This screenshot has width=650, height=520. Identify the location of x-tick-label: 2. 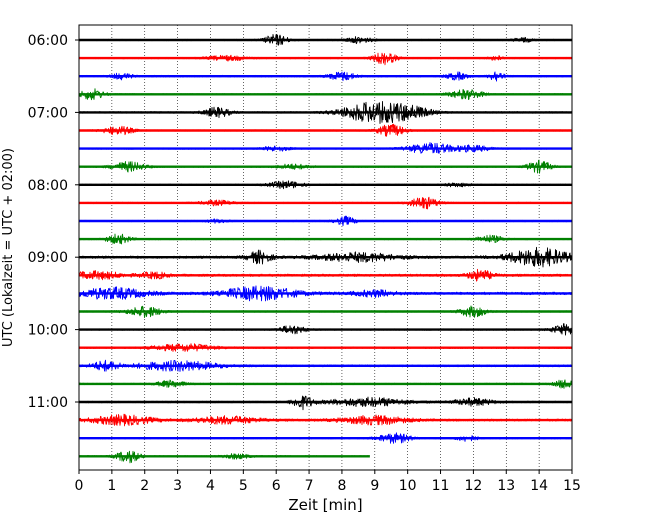
(144, 486).